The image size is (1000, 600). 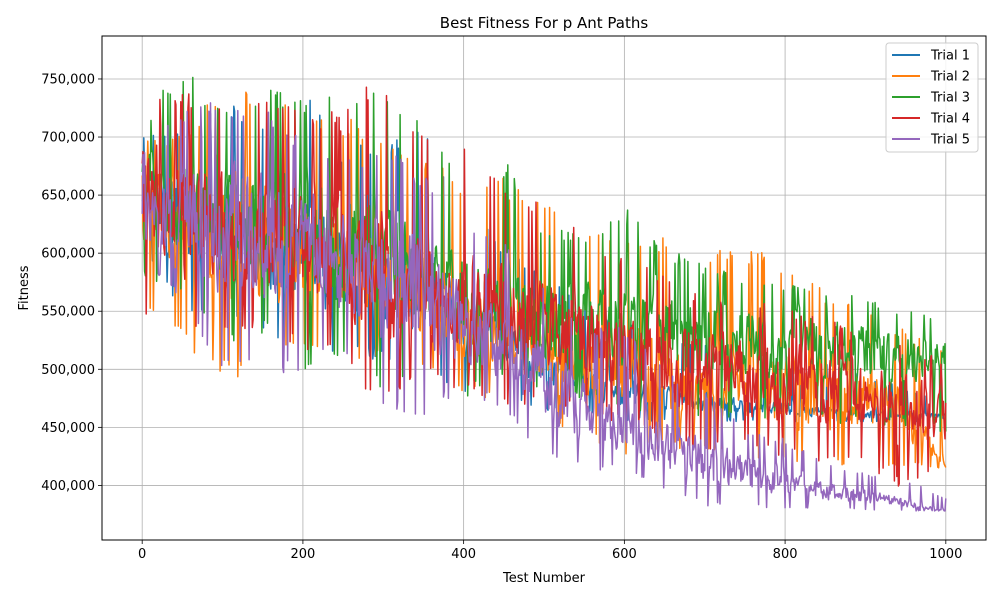 I want to click on y-tick-label: 750,000, so click(x=68, y=79).